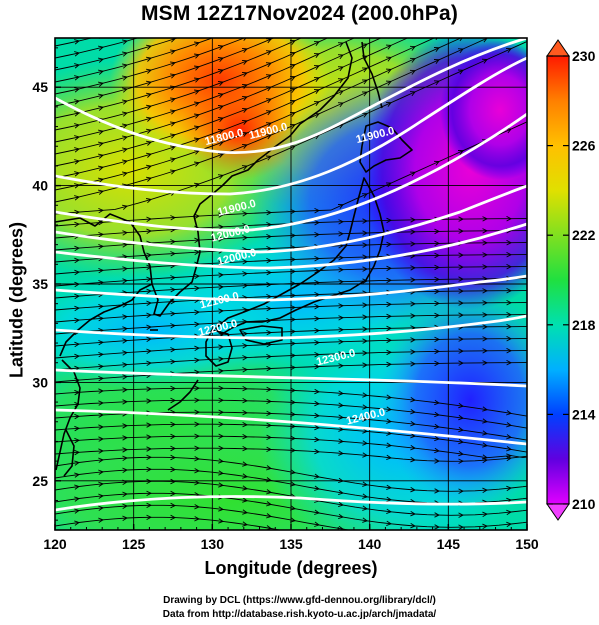 This screenshot has width=599, height=625. Describe the element at coordinates (165, 72) in the screenshot. I see `streamline` at that location.